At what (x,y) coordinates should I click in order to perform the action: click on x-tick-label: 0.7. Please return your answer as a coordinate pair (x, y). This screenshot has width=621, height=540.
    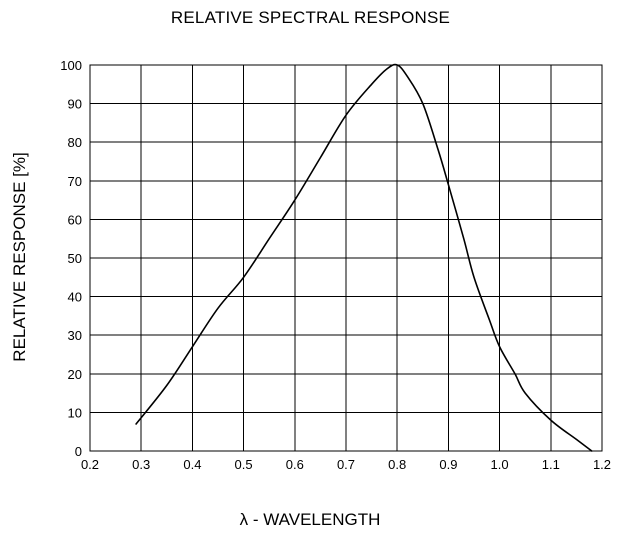
    Looking at the image, I should click on (346, 464).